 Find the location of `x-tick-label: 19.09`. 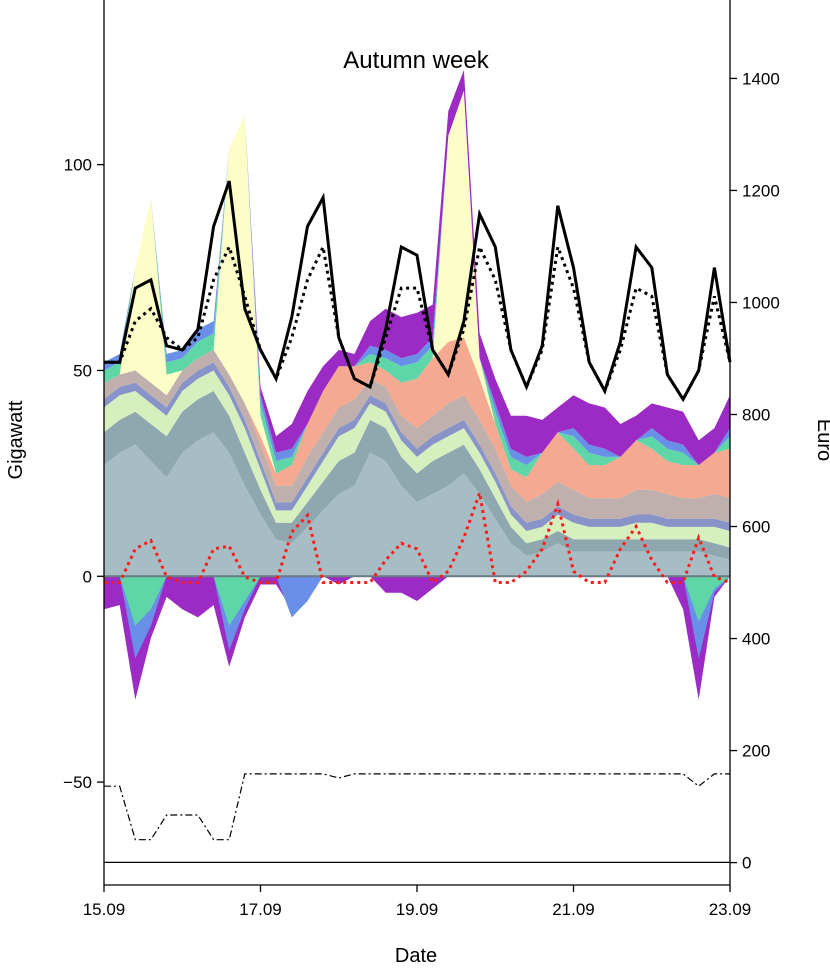

x-tick-label: 19.09 is located at coordinates (417, 909).